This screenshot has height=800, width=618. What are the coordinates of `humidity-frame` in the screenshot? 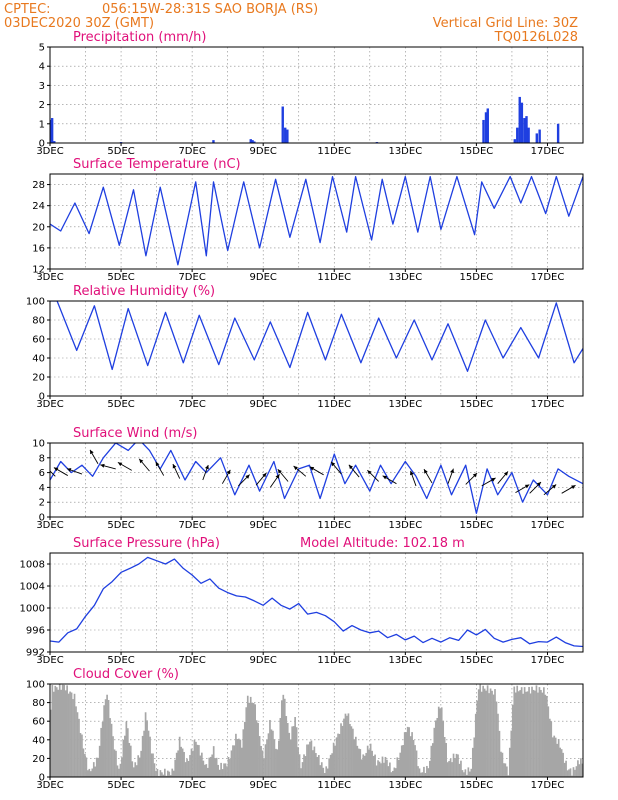 It's located at (316, 348).